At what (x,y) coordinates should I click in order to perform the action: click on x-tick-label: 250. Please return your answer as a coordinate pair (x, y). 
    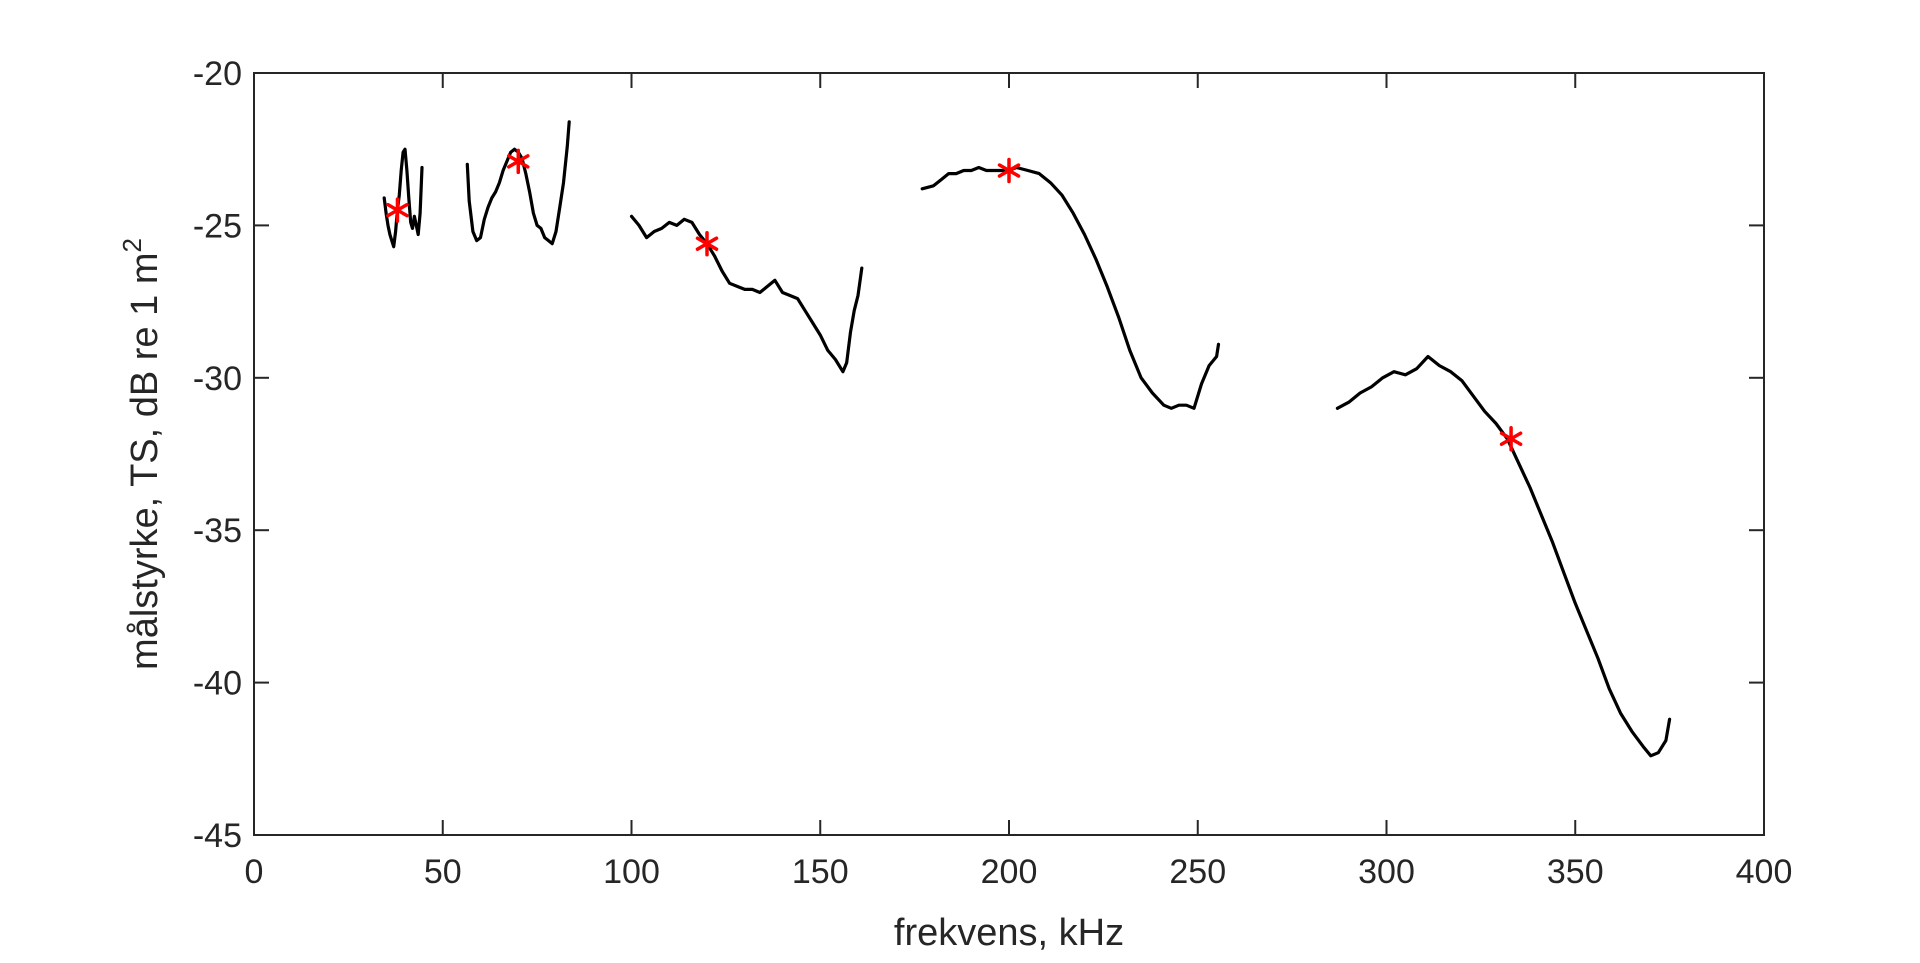
    Looking at the image, I should click on (1197, 872).